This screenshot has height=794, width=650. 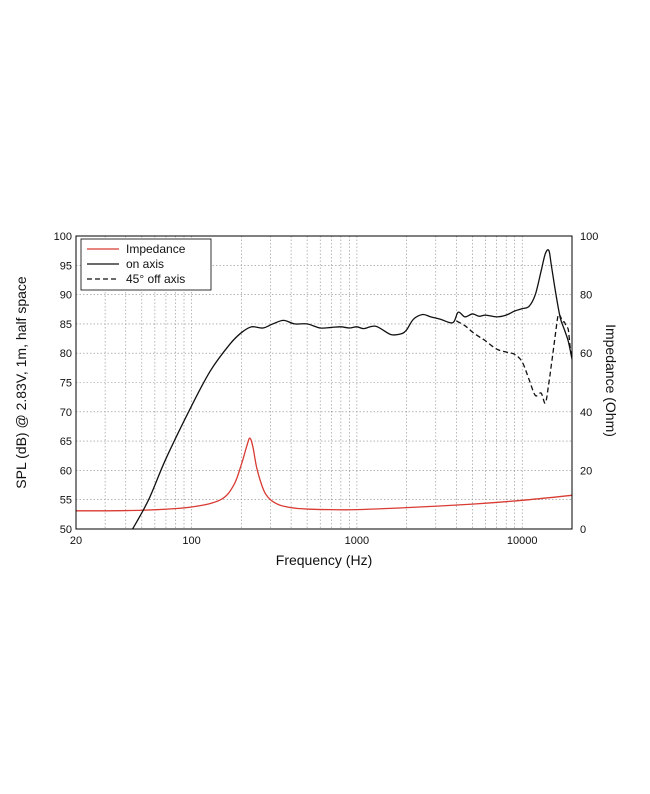 What do you see at coordinates (586, 296) in the screenshot?
I see `y-right-tick-label: 80` at bounding box center [586, 296].